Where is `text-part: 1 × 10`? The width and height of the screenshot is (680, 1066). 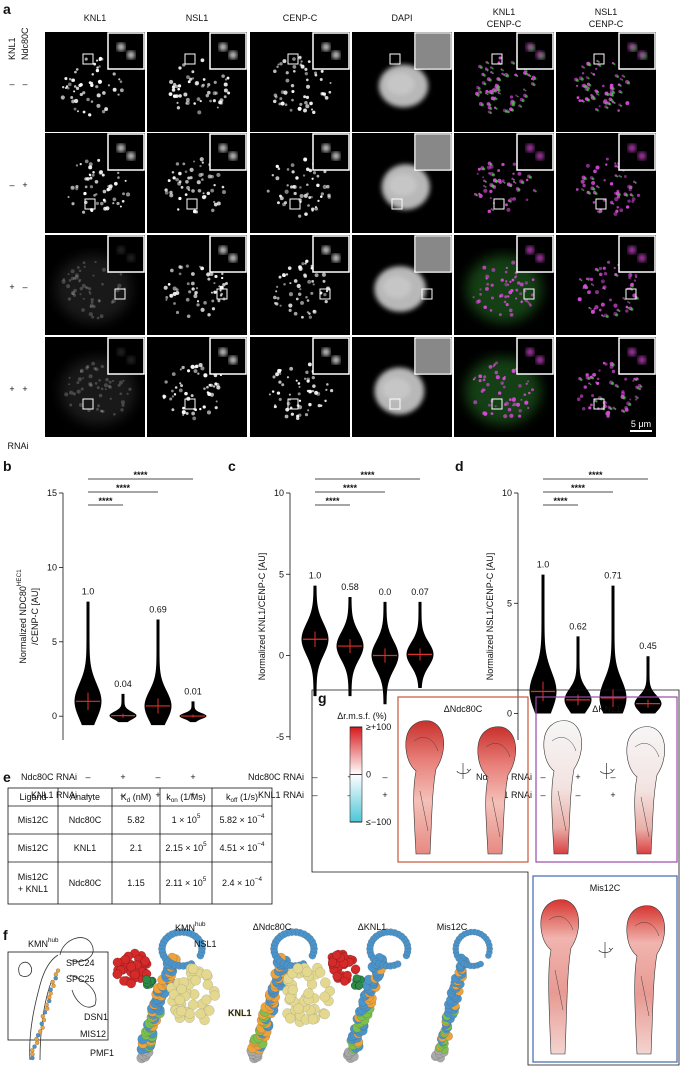 text-part: 1 × 10 is located at coordinates (184, 820).